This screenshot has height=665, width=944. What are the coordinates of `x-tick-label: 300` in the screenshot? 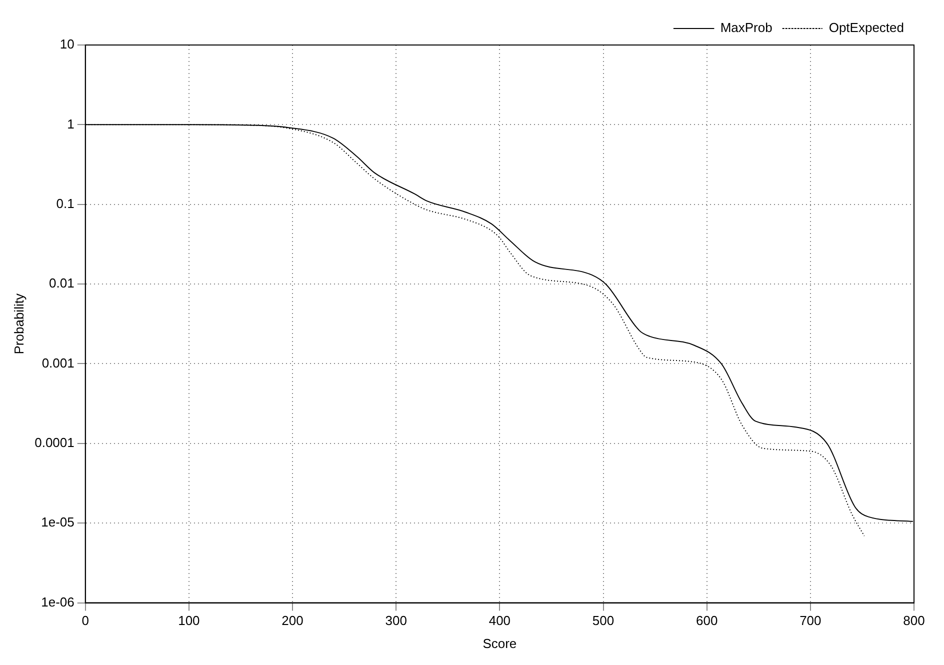 It's located at (396, 620).